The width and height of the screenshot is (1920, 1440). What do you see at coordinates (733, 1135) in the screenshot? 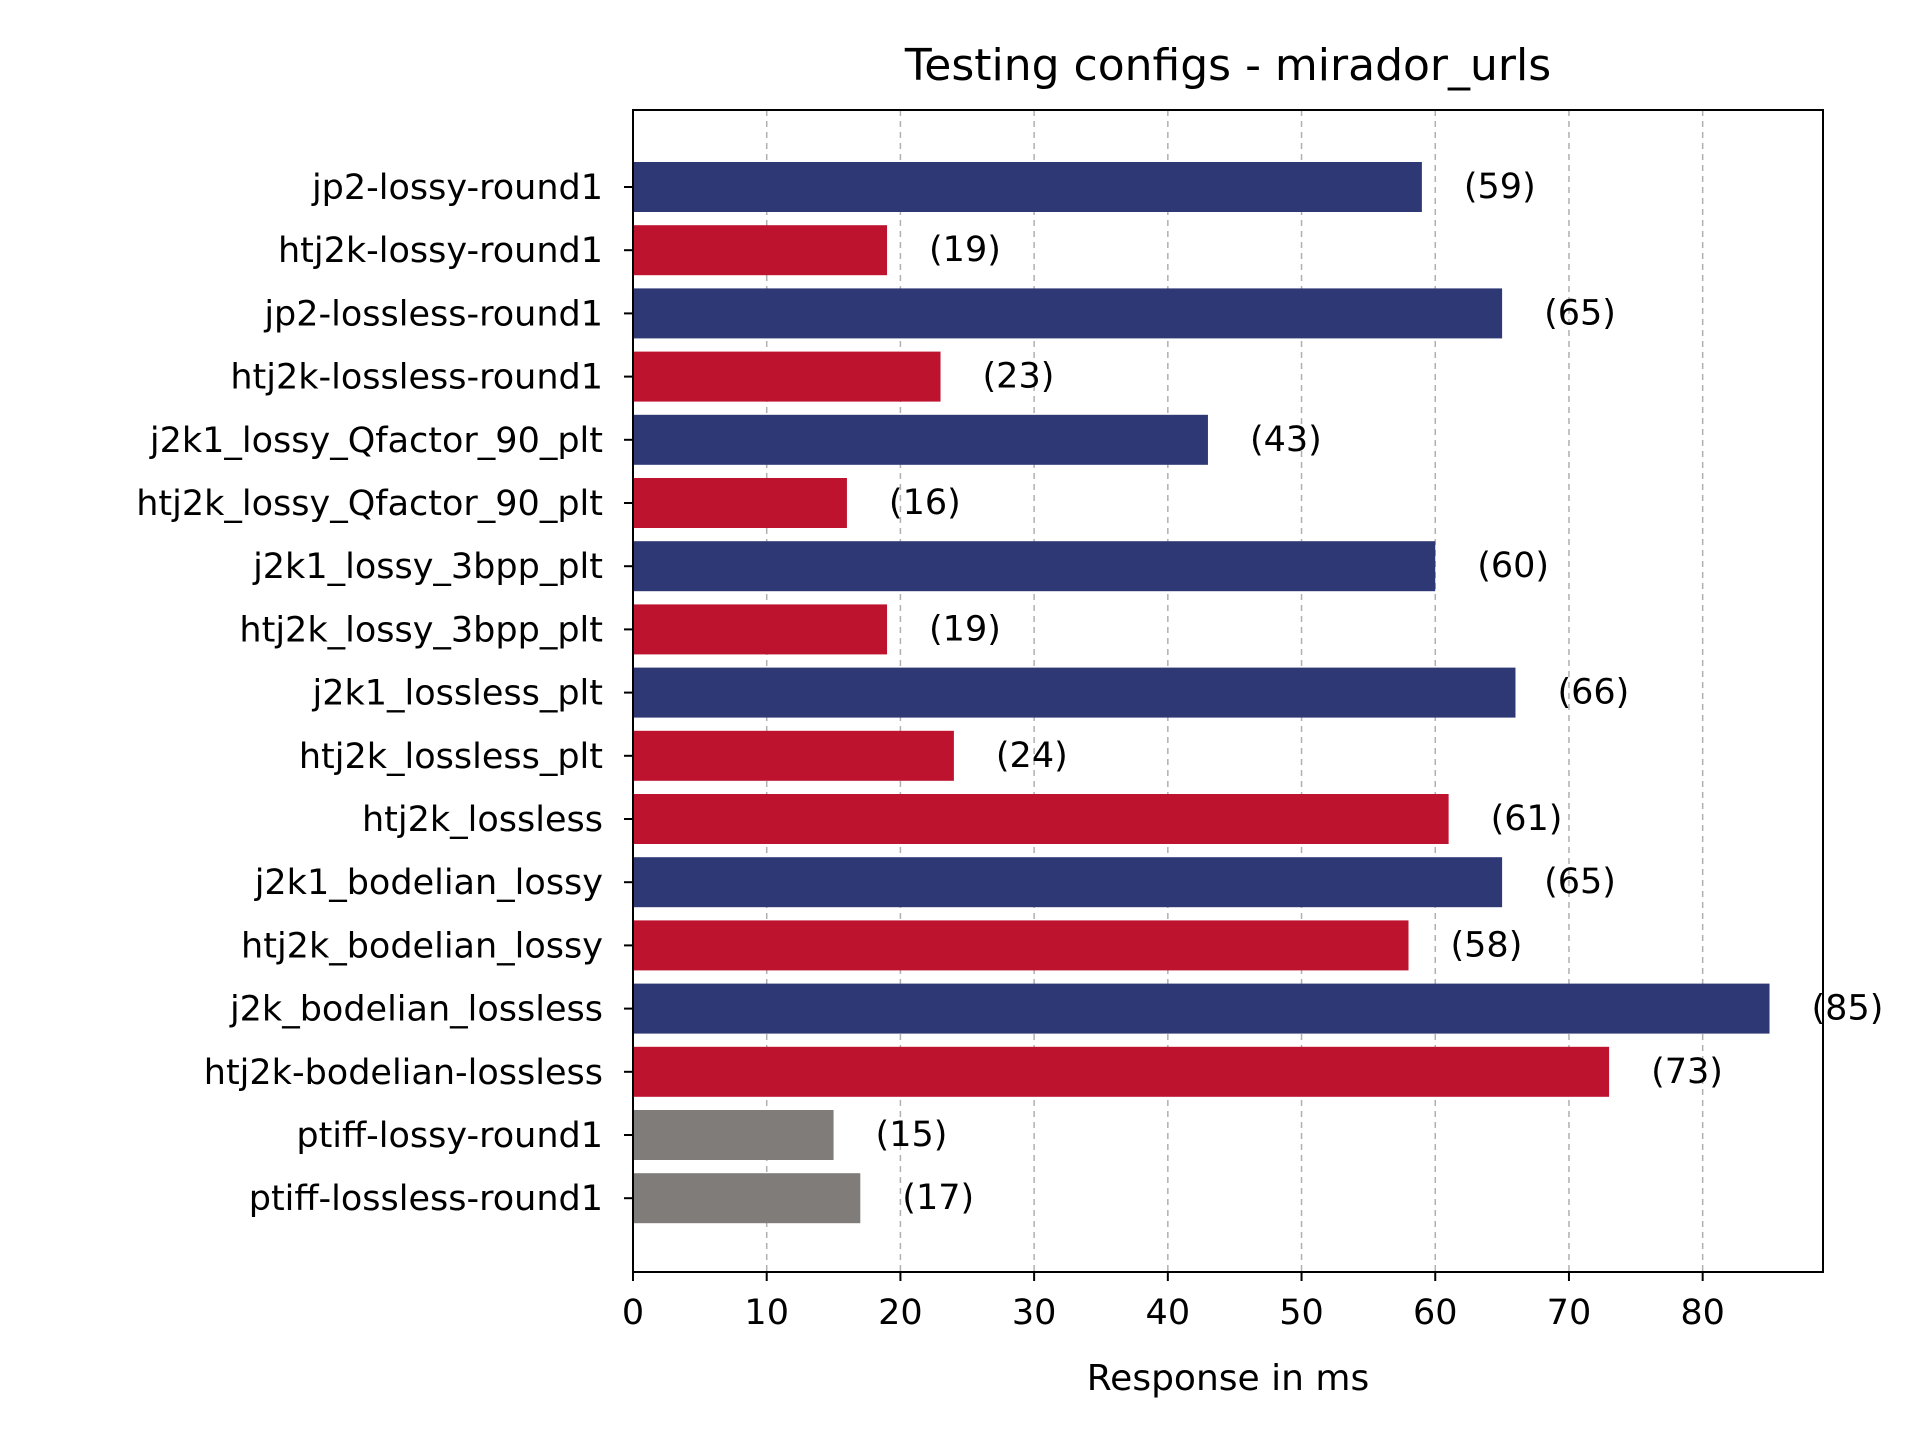
I see `bar-ptiff-lossy-round1` at bounding box center [733, 1135].